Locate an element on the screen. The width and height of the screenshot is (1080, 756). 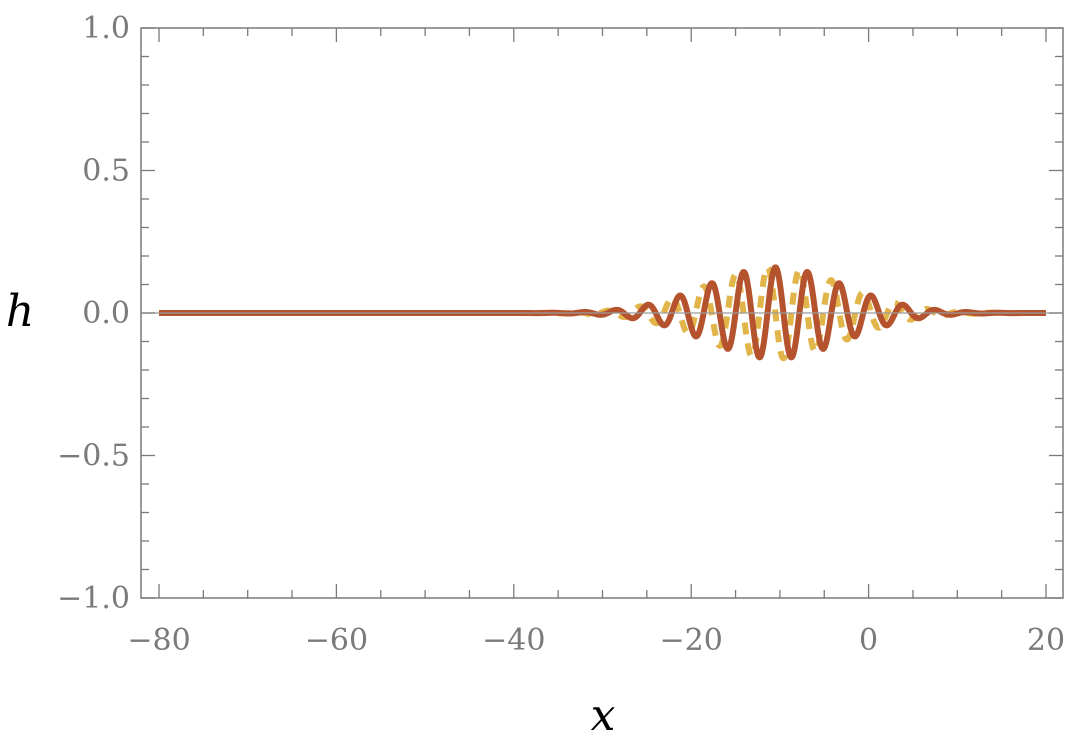
y-tick-label: 0.5 is located at coordinates (106, 171).